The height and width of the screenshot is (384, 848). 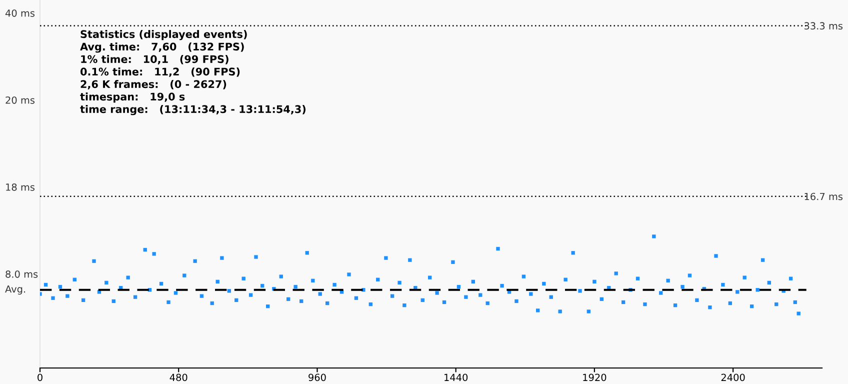 What do you see at coordinates (20, 187) in the screenshot?
I see `text: 18 ms` at bounding box center [20, 187].